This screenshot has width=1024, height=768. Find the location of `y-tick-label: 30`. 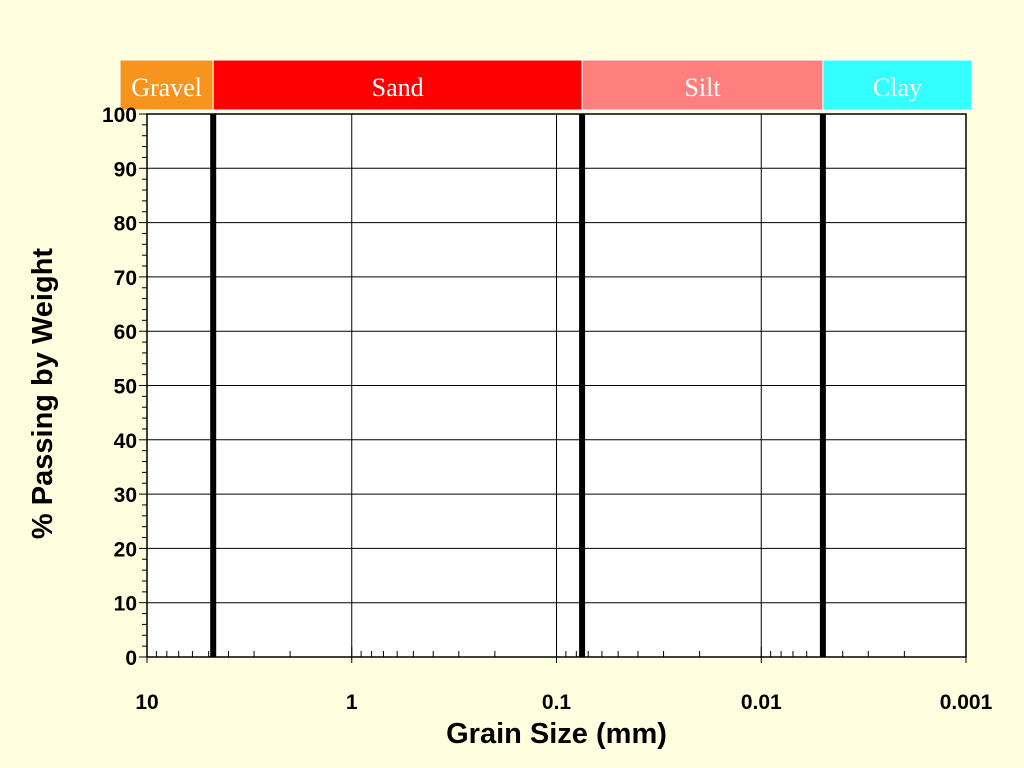

y-tick-label: 30 is located at coordinates (125, 495).